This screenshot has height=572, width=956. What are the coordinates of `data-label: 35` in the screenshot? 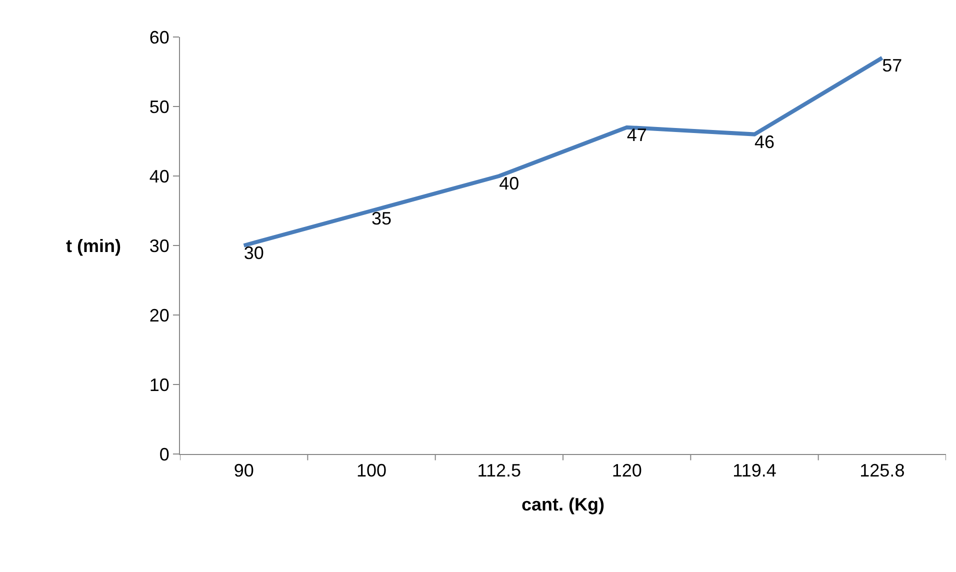 It's located at (382, 218).